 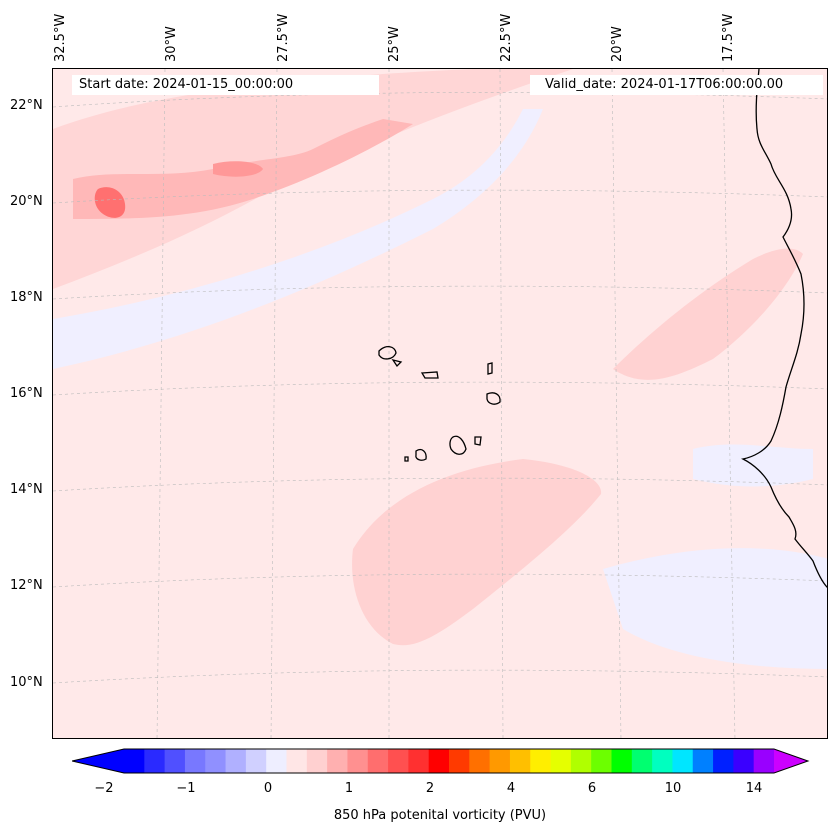 I want to click on pv-contour-negative, so click(x=715, y=608).